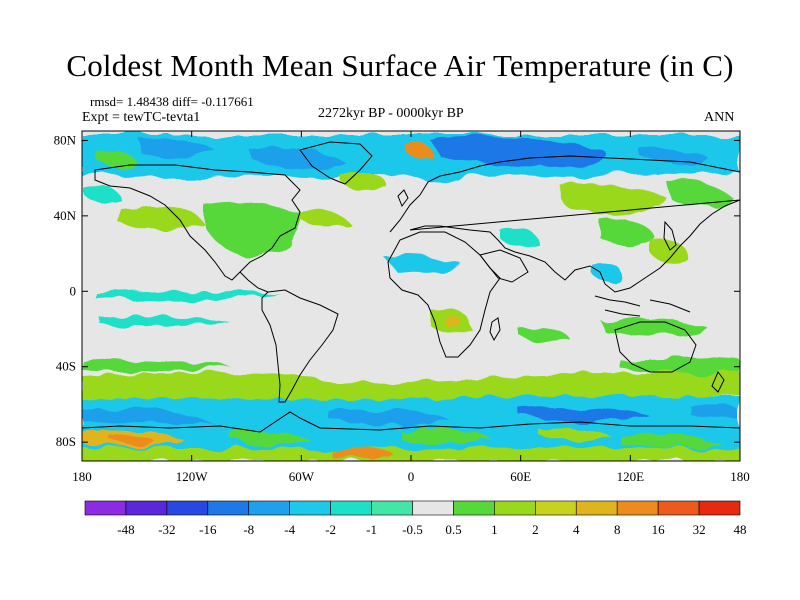 This screenshot has height=600, width=800. I want to click on coastline-central-america, so click(254, 282).